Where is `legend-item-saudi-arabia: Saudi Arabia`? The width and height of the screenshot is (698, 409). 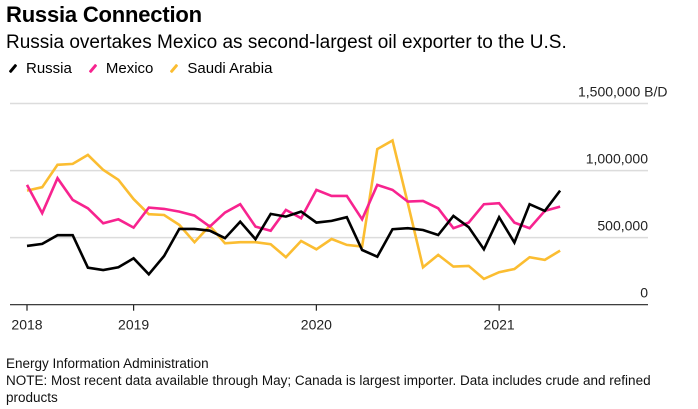
legend-item-saudi-arabia: Saudi Arabia is located at coordinates (219, 68).